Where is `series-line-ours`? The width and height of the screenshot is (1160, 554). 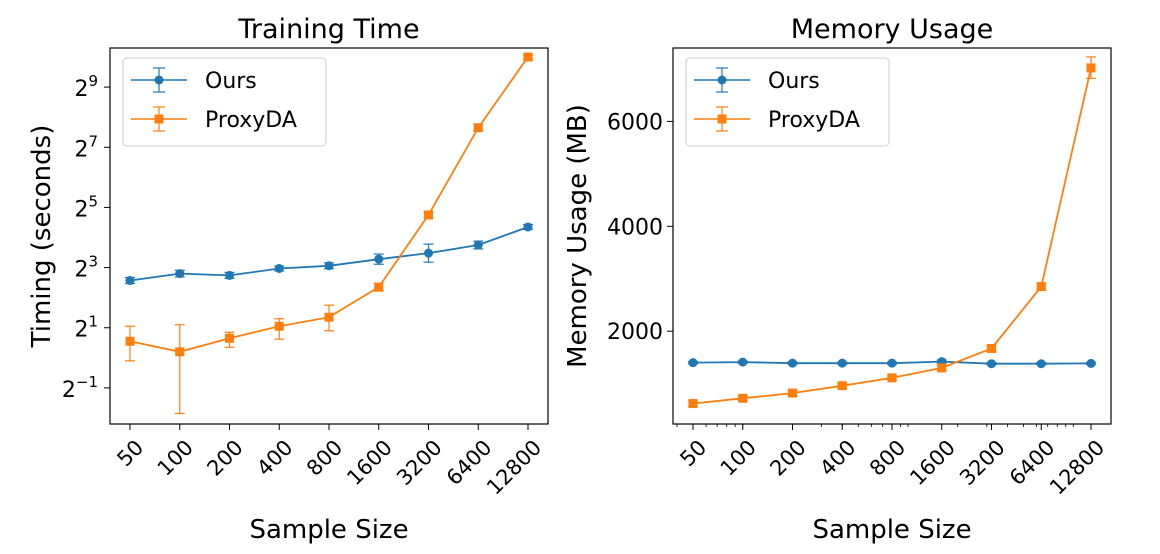 series-line-ours is located at coordinates (329, 254).